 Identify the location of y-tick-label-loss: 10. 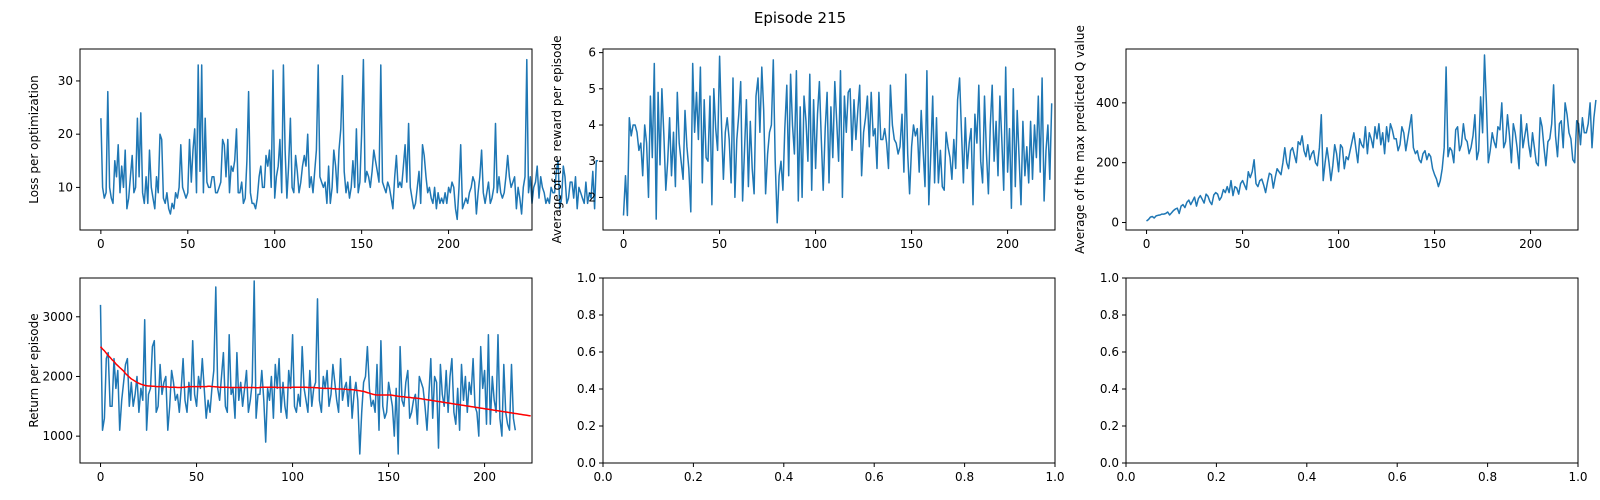
(65, 187).